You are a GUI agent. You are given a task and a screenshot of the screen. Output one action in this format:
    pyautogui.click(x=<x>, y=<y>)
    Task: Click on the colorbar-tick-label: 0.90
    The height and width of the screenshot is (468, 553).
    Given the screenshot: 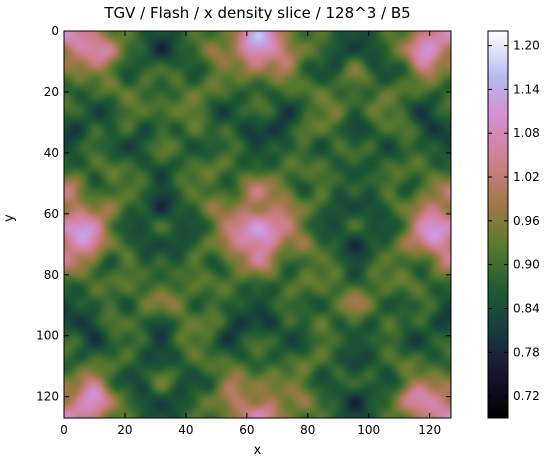 What is the action you would take?
    pyautogui.click(x=526, y=265)
    